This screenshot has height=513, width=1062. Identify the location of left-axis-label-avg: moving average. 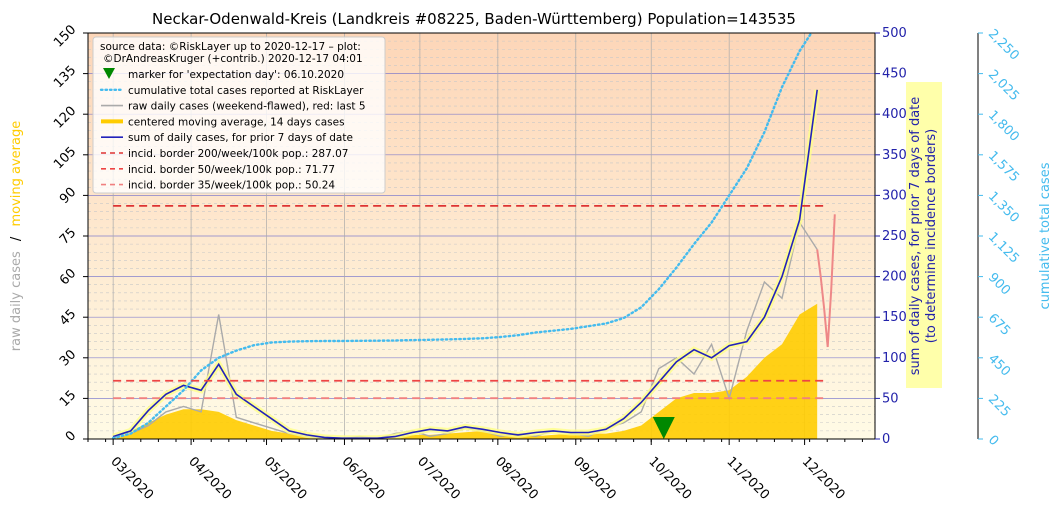
(16, 174).